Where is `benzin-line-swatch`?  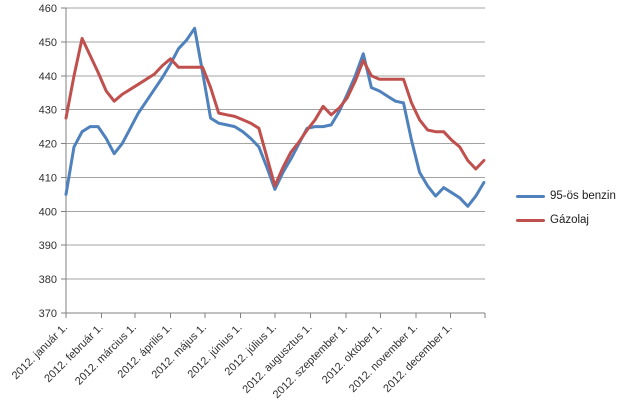
benzin-line-swatch is located at coordinates (530, 196).